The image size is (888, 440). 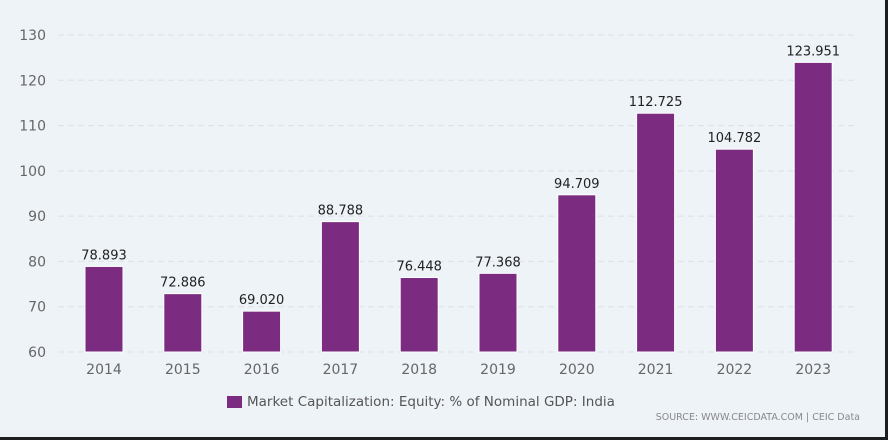 What do you see at coordinates (262, 300) in the screenshot?
I see `data-label-2016: 69.020` at bounding box center [262, 300].